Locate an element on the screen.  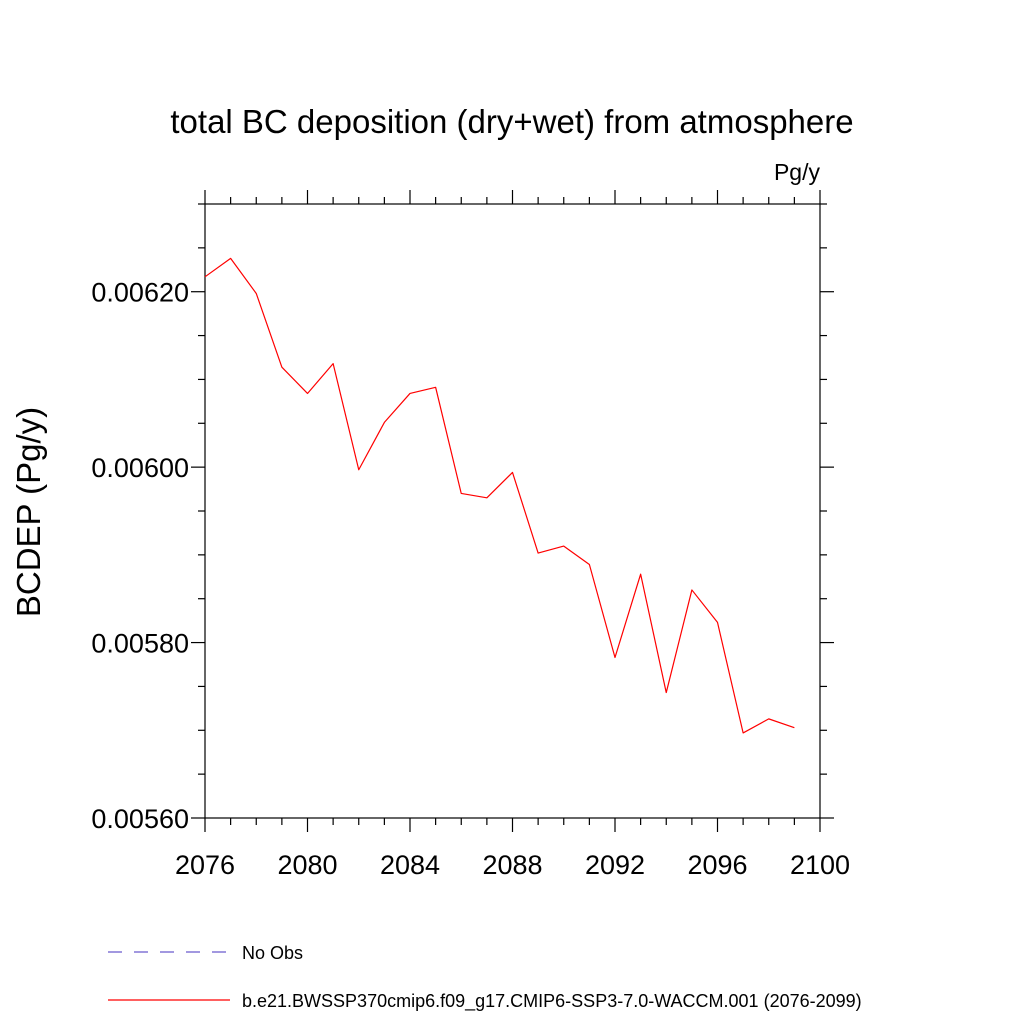
x-tick-label: 2088 is located at coordinates (512, 865).